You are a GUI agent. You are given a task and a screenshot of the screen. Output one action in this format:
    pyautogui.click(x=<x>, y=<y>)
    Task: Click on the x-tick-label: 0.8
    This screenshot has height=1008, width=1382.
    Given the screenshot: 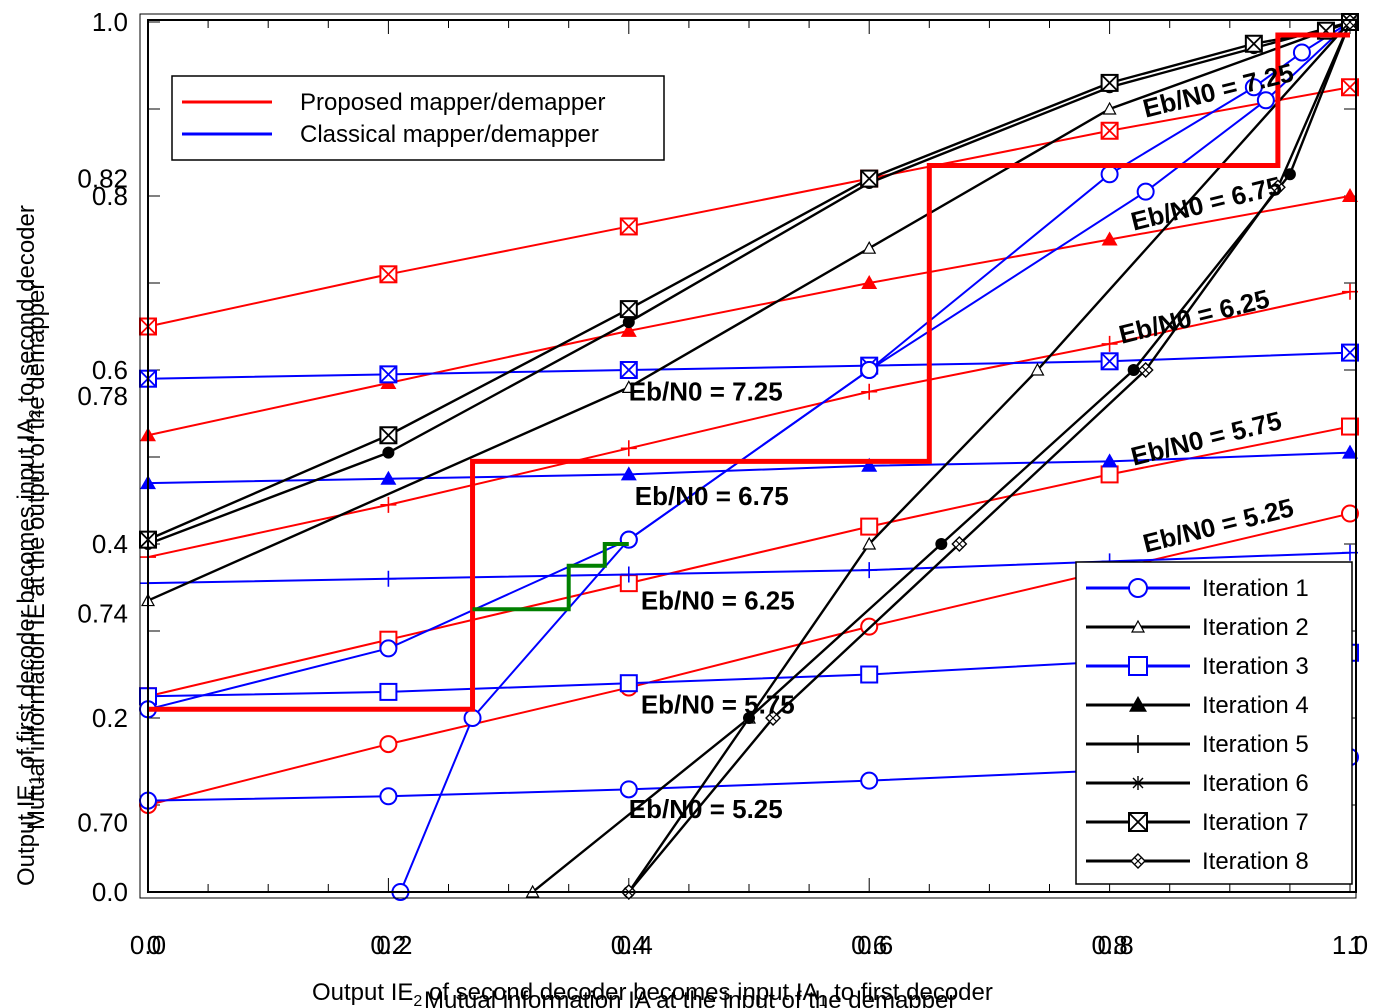 What is the action you would take?
    pyautogui.click(x=1110, y=945)
    